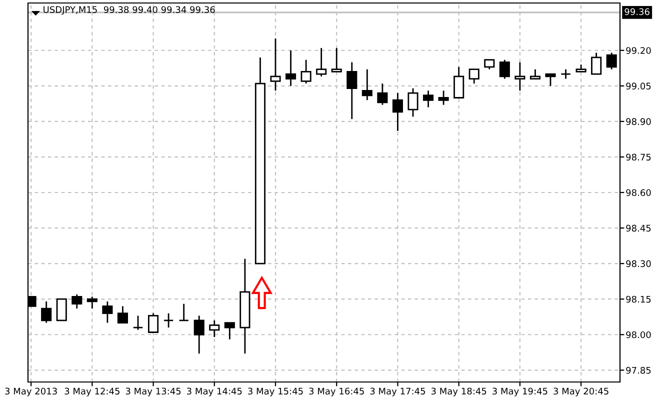 The width and height of the screenshot is (660, 400). What do you see at coordinates (638, 370) in the screenshot?
I see `y-tick-label: 97.85` at bounding box center [638, 370].